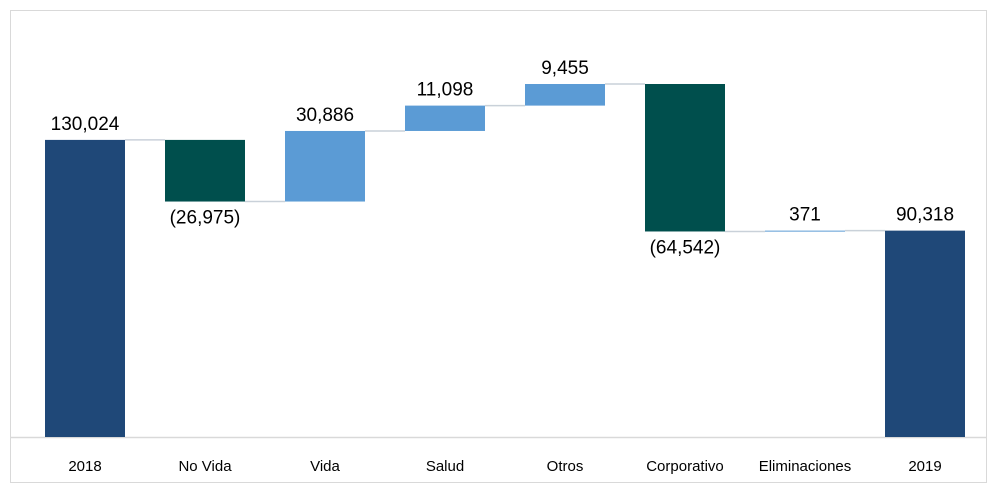 The image size is (989, 484). What do you see at coordinates (805, 215) in the screenshot?
I see `value-label: 371` at bounding box center [805, 215].